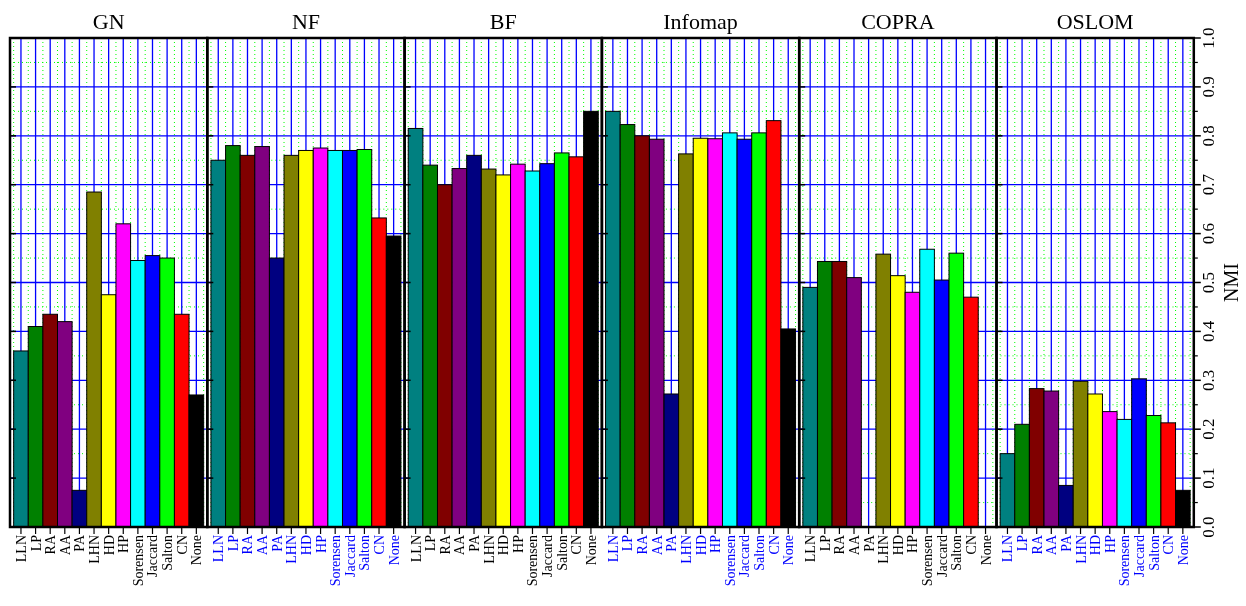 The height and width of the screenshot is (606, 1246). What do you see at coordinates (108, 21) in the screenshot?
I see `chart-title: GN` at bounding box center [108, 21].